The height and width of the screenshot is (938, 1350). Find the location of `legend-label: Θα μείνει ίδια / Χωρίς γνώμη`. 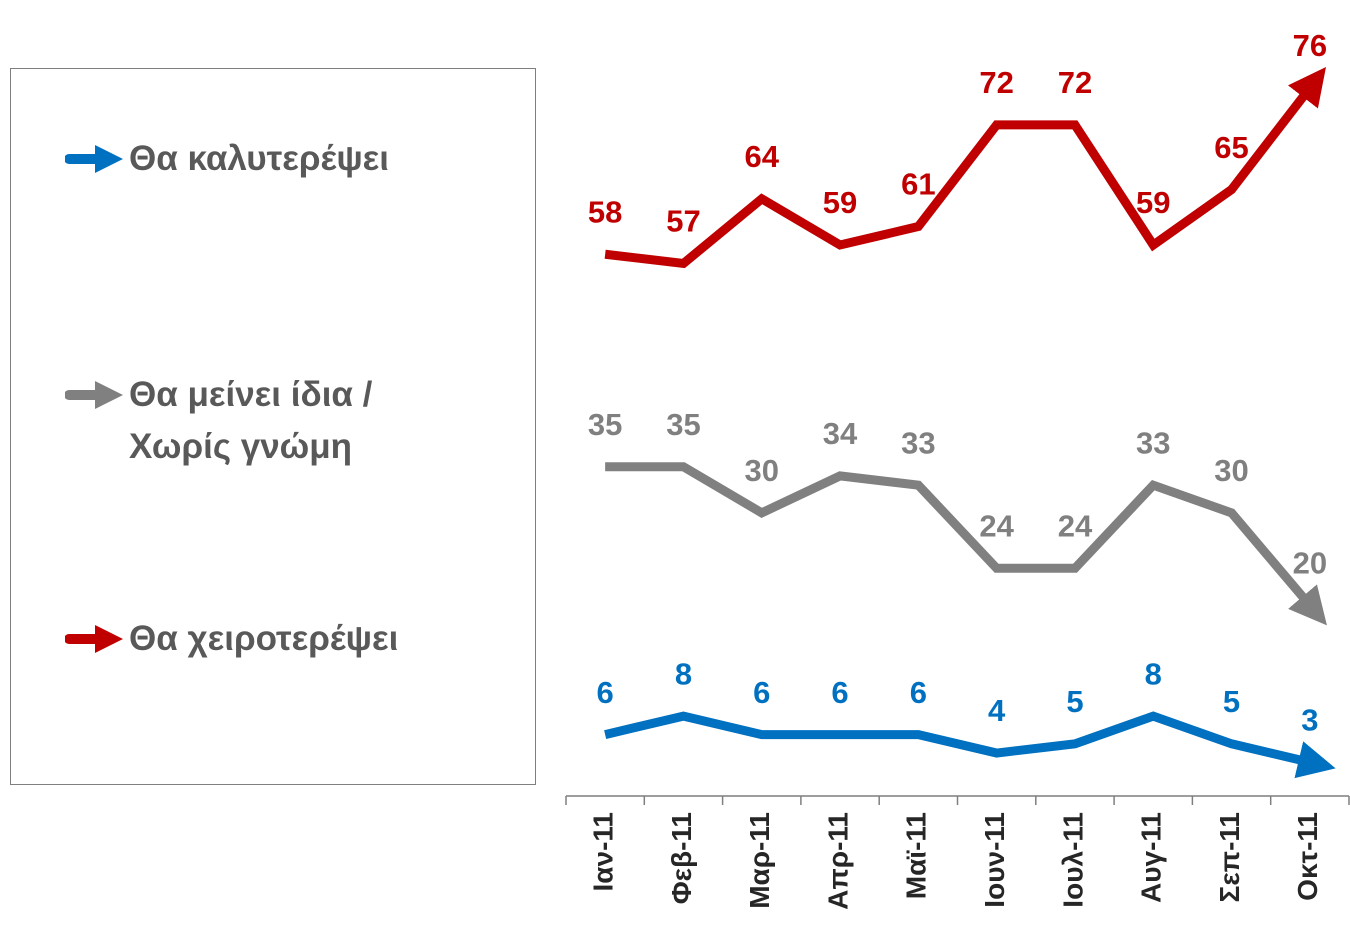

legend-label: Θα μείνει ίδια / Χωρίς γνώμη is located at coordinates (251, 420).